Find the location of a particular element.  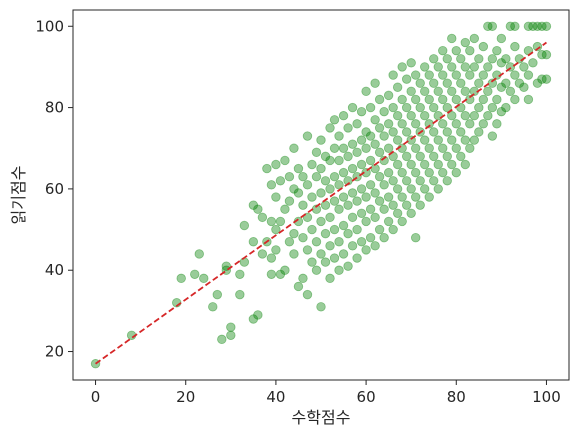

x-tick-label: 100 is located at coordinates (546, 397).